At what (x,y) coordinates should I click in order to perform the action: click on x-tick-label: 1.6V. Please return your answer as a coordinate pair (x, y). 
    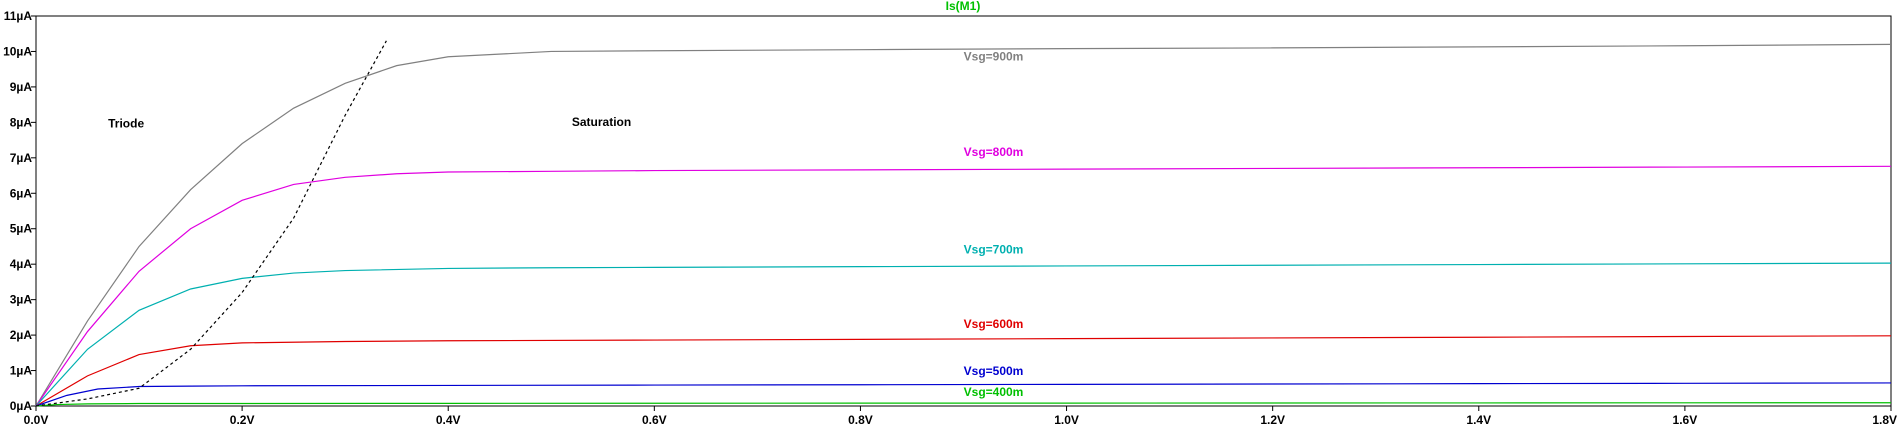
    Looking at the image, I should click on (1685, 420).